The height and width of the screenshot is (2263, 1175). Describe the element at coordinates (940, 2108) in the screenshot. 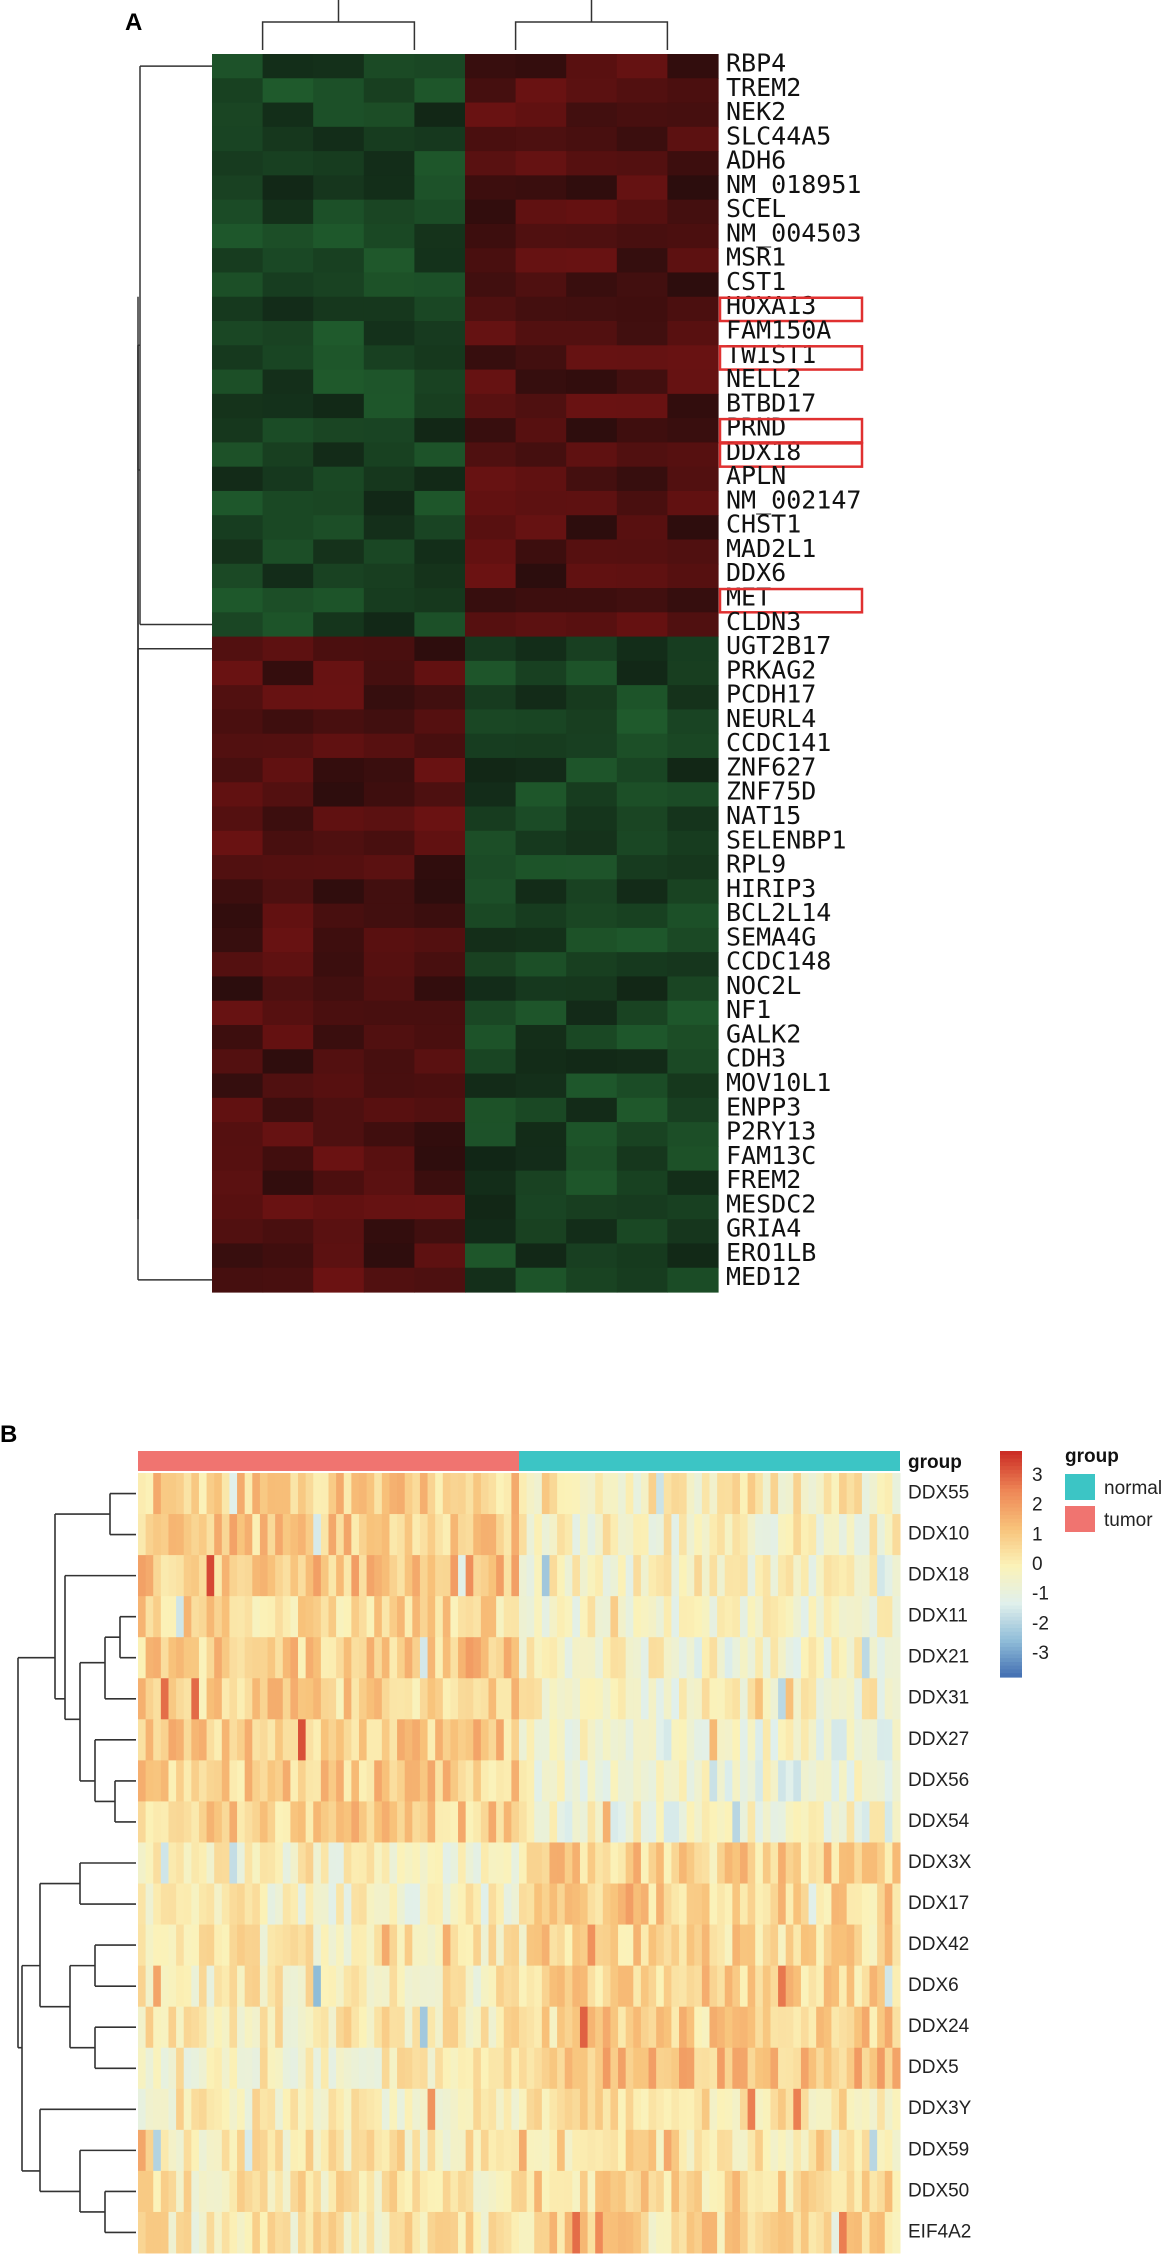

I see `gene-label-ddx3y: DDX3Y` at that location.